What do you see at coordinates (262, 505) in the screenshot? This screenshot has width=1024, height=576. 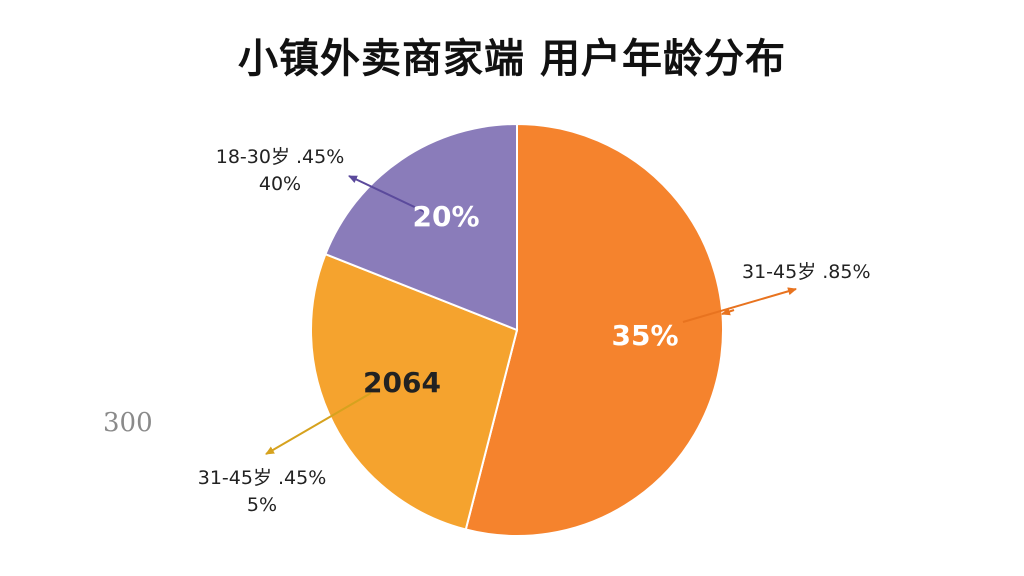 I see `callout-line: 5%` at bounding box center [262, 505].